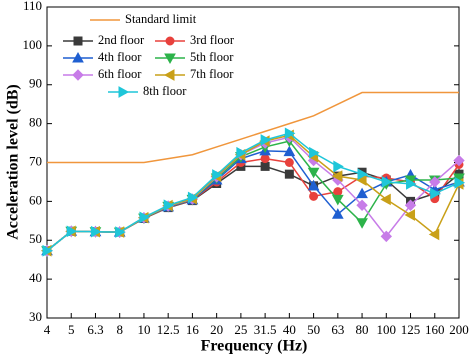 The height and width of the screenshot is (360, 473). What do you see at coordinates (35, 316) in the screenshot?
I see `y-tick-label: 30` at bounding box center [35, 316].